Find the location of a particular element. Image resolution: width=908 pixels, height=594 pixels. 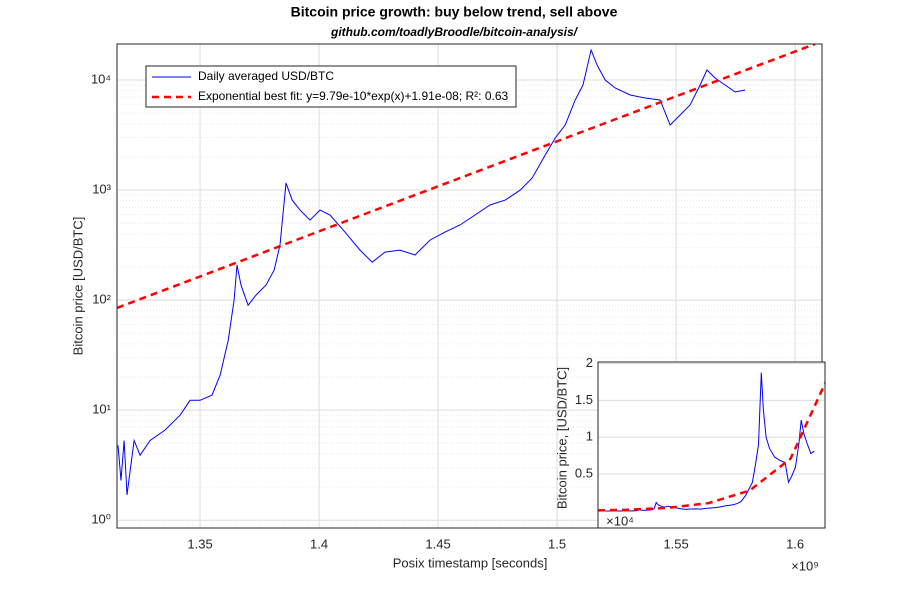

inset-y-tick-label: 0.5 is located at coordinates (584, 473).